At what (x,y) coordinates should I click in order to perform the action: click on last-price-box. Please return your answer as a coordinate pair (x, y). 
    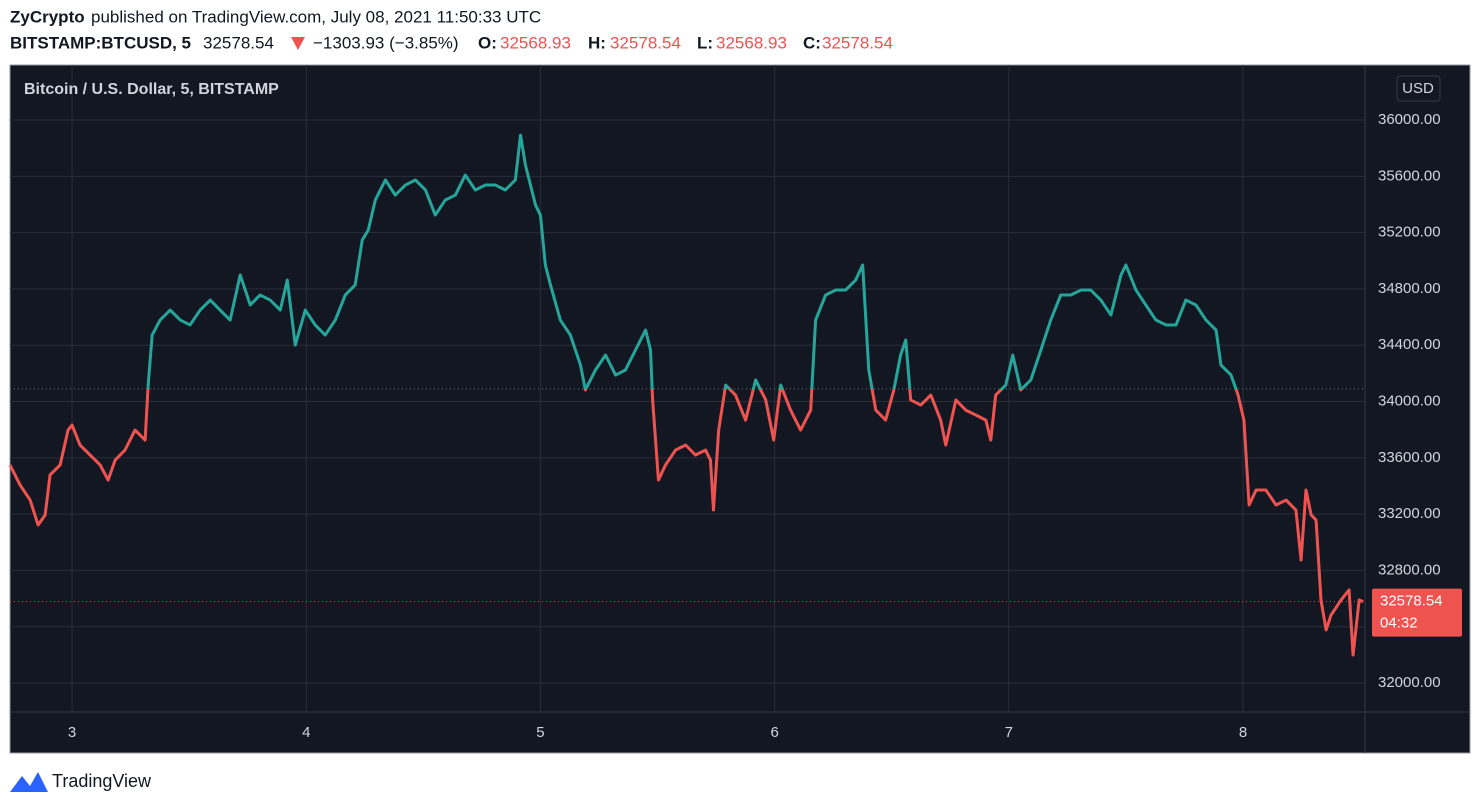
    Looking at the image, I should click on (1417, 612).